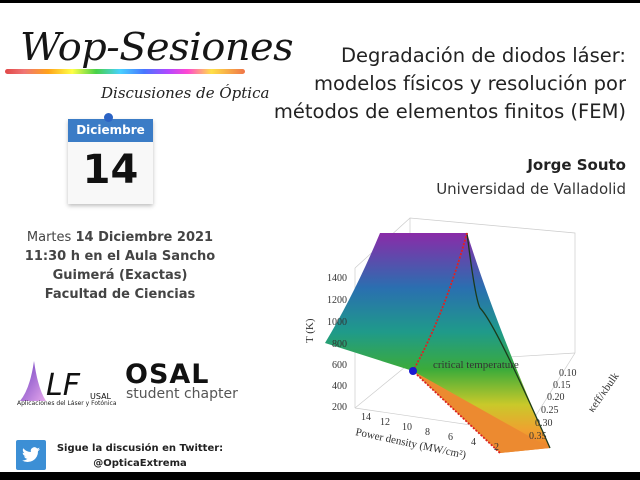 This screenshot has height=480, width=640. I want to click on svg-text: 4, so click(473, 442).